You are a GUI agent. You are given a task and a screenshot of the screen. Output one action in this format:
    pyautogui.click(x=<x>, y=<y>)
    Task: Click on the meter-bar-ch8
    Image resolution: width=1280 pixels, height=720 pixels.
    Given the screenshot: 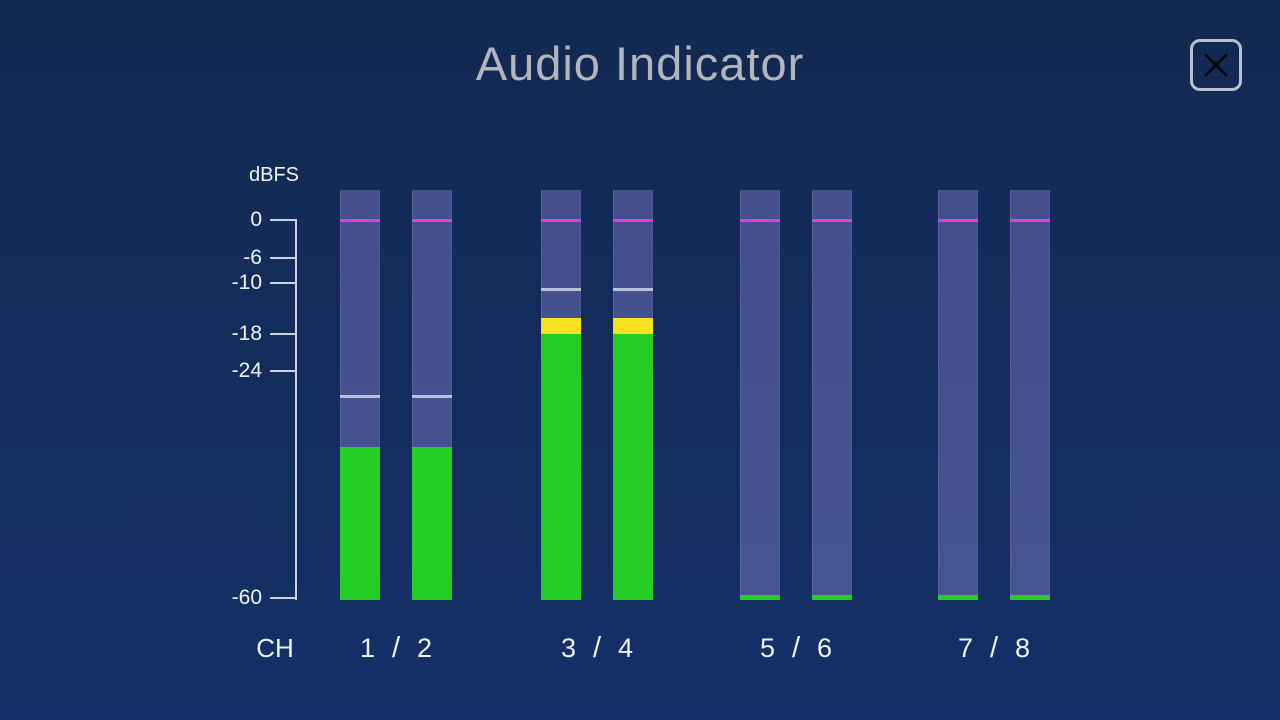 What is the action you would take?
    pyautogui.click(x=1030, y=395)
    